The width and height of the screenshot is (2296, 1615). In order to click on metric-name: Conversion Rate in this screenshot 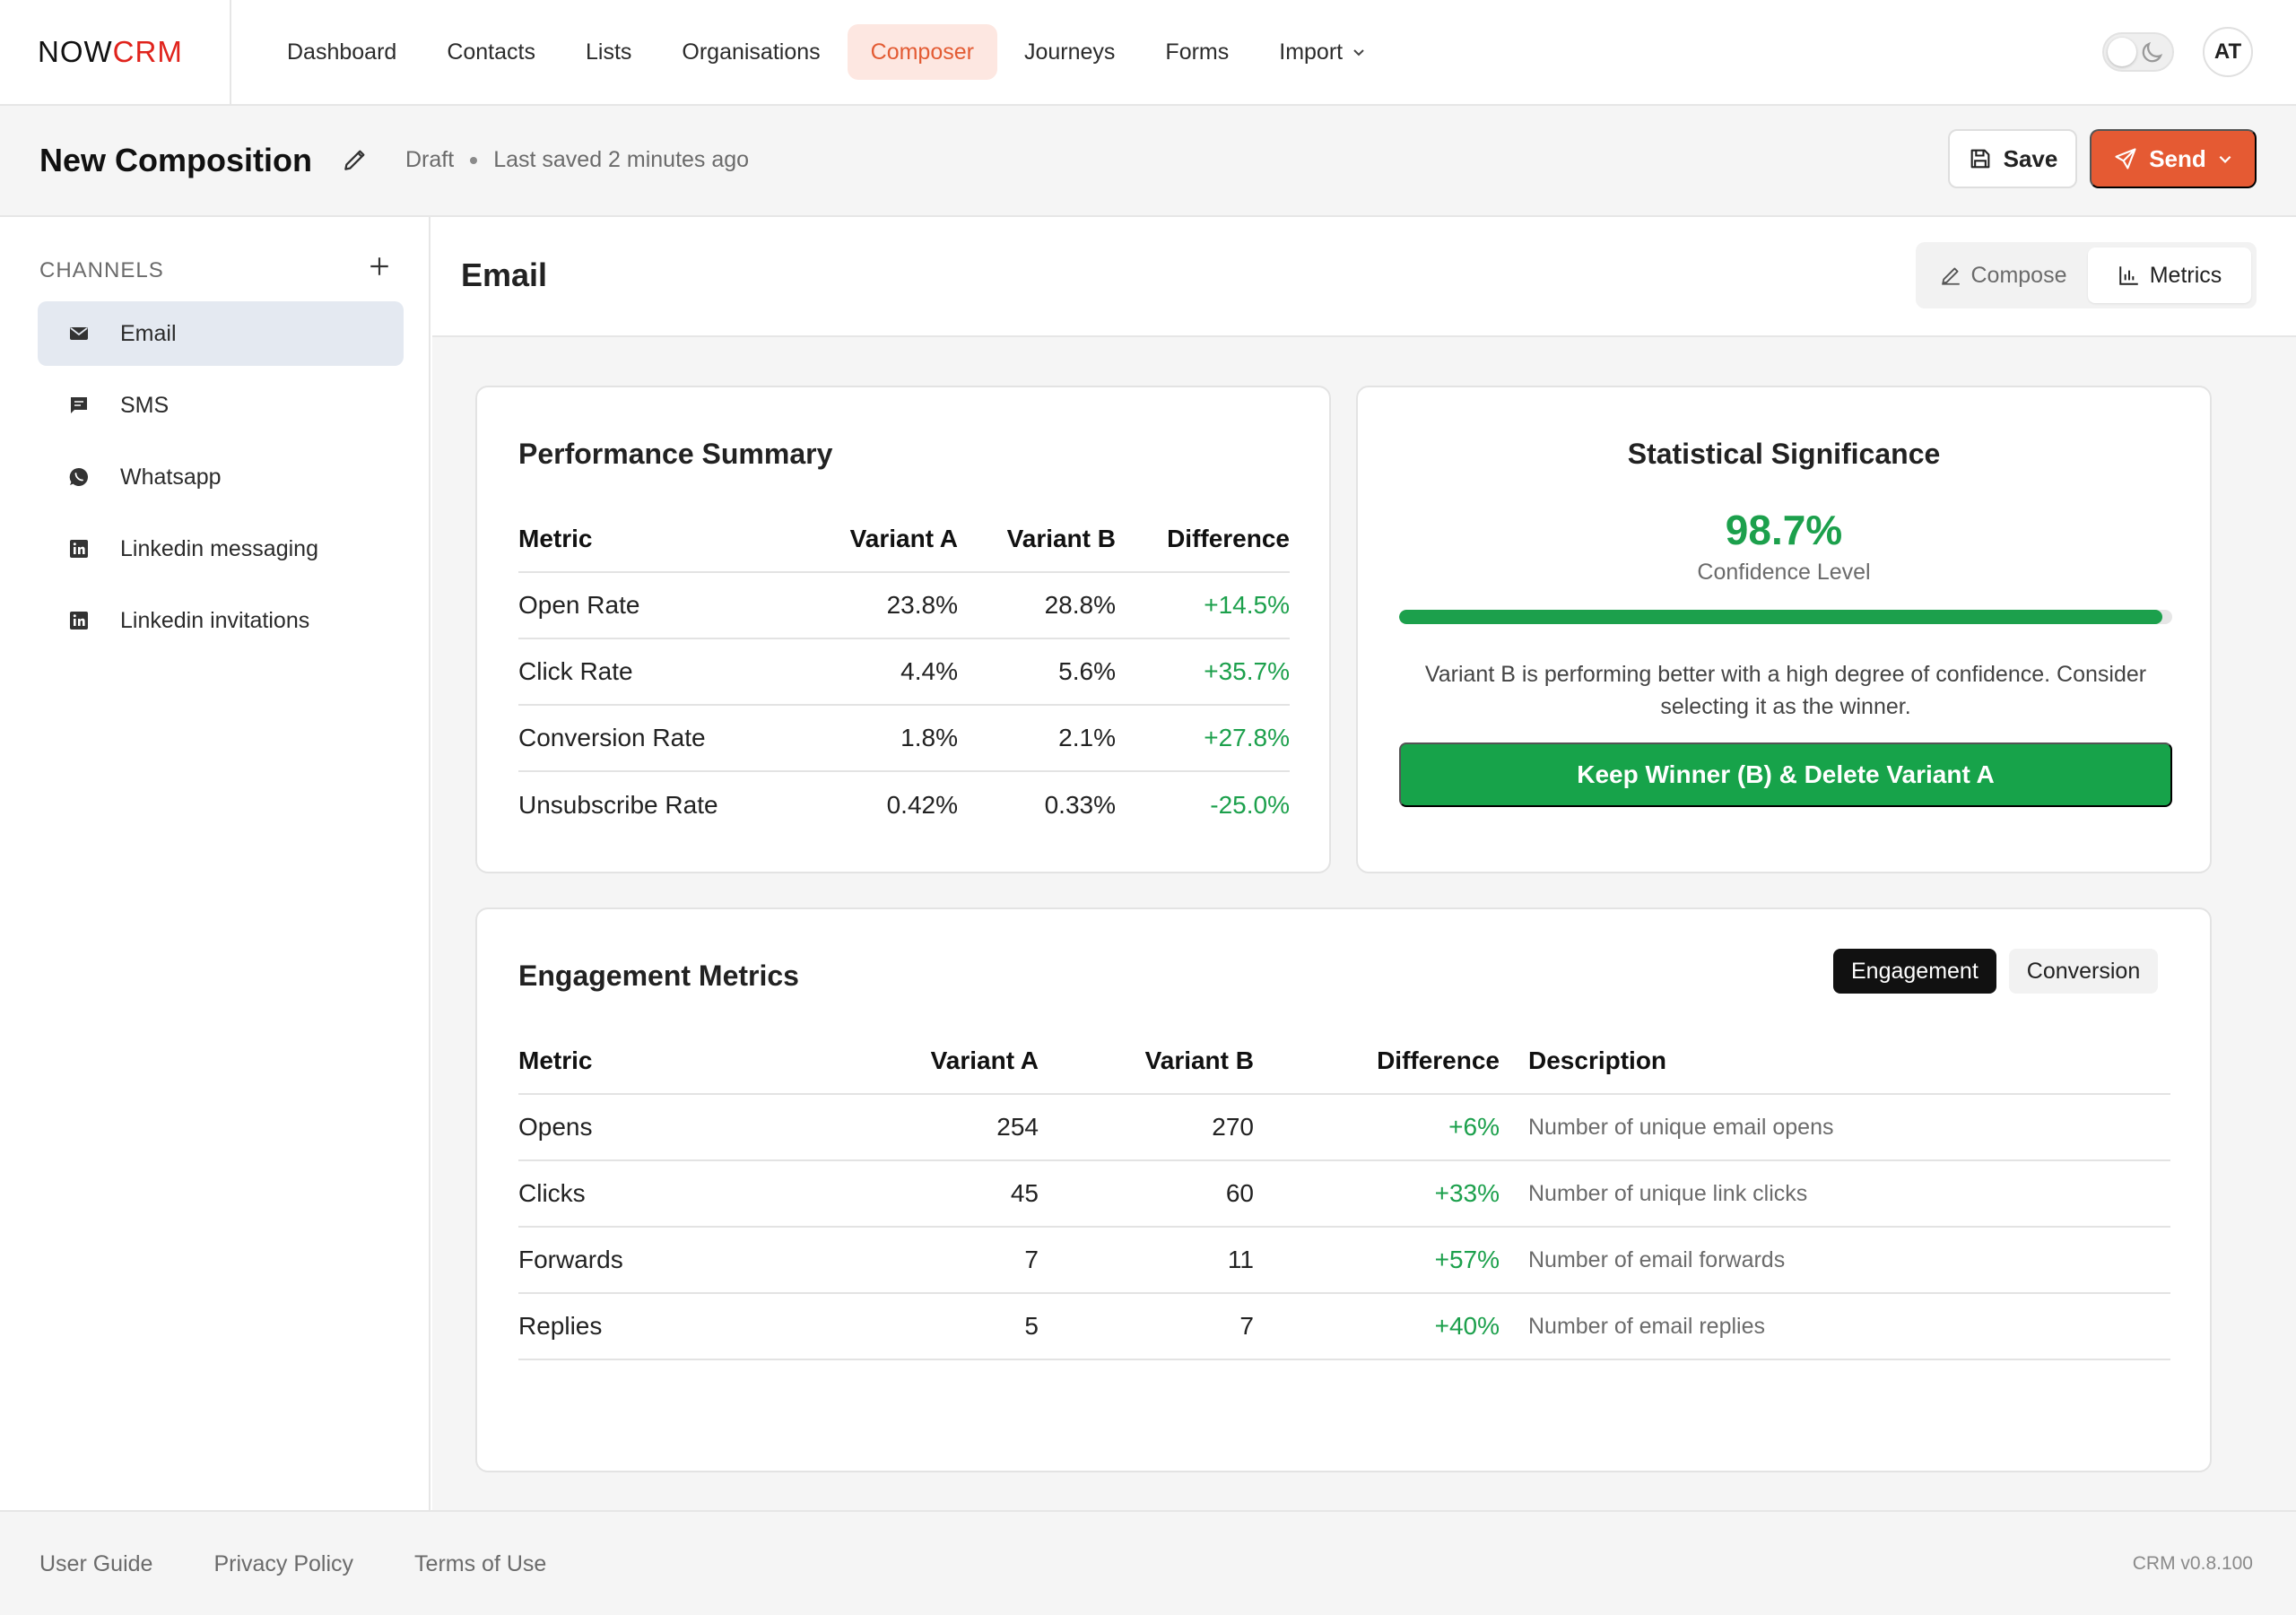, I will do `click(652, 738)`.